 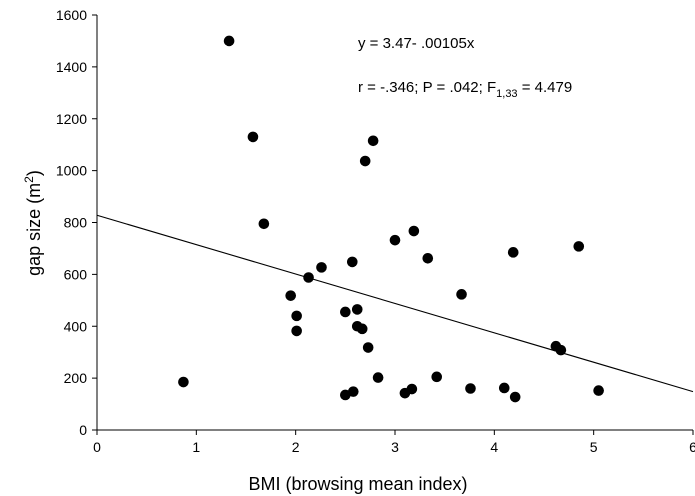 I want to click on y-tick-label: 400, so click(x=76, y=326).